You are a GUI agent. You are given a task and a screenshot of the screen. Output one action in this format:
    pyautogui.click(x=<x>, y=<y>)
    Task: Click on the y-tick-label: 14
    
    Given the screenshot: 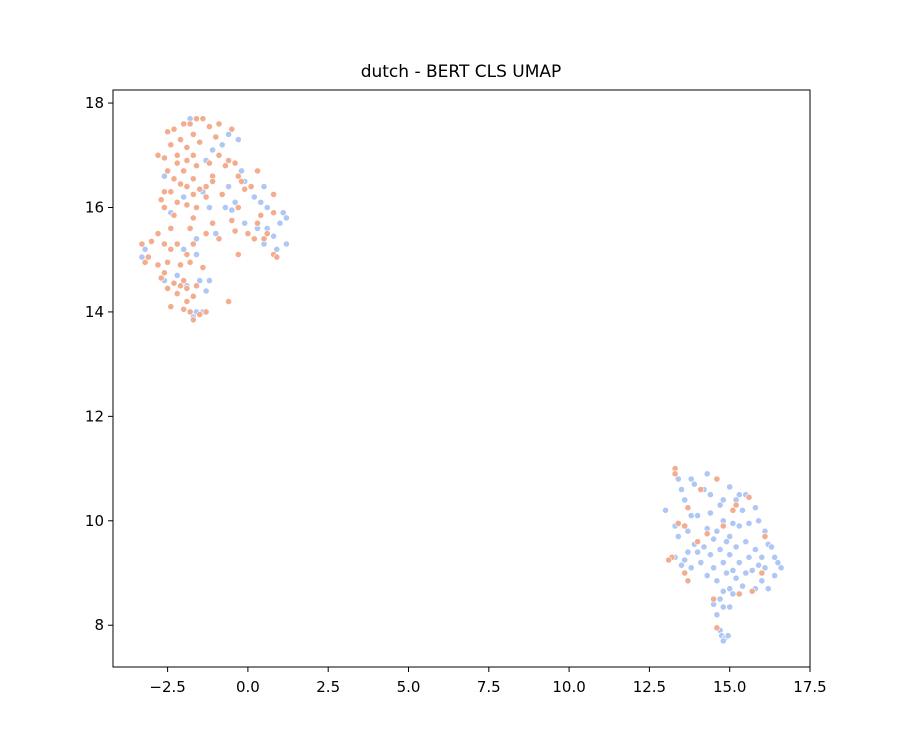 What is the action you would take?
    pyautogui.click(x=94, y=312)
    